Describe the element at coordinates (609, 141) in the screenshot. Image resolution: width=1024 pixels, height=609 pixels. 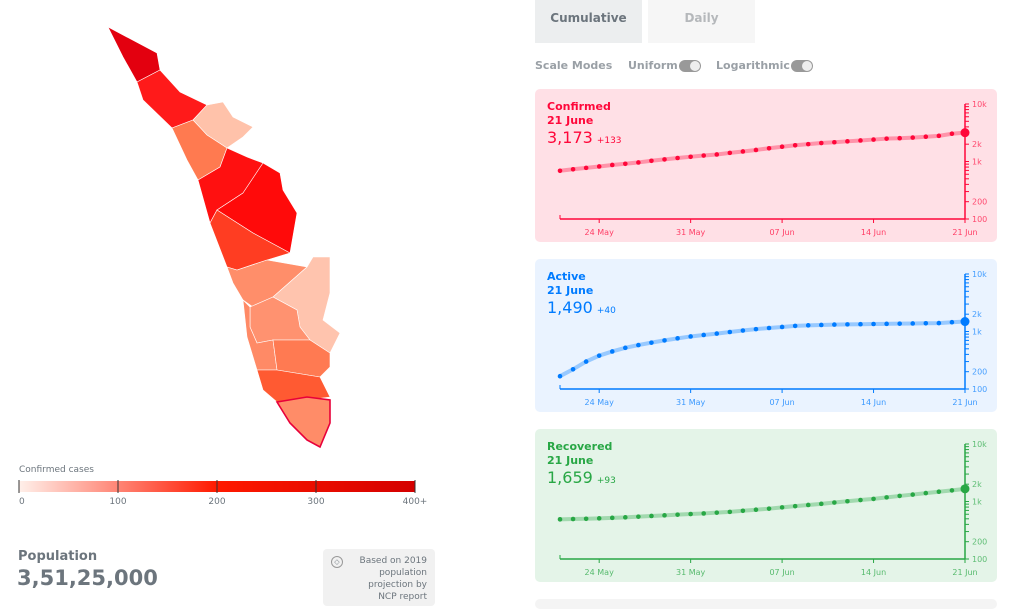
I see `chart-delta: +133` at that location.